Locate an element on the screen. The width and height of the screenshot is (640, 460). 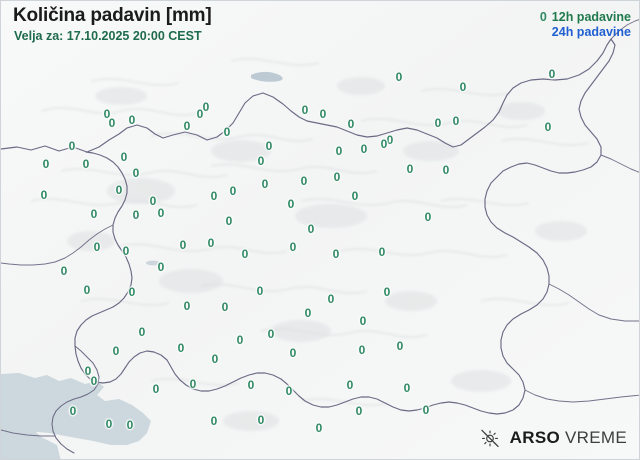
legend: 0 12h padavine 24h padavine is located at coordinates (585, 25).